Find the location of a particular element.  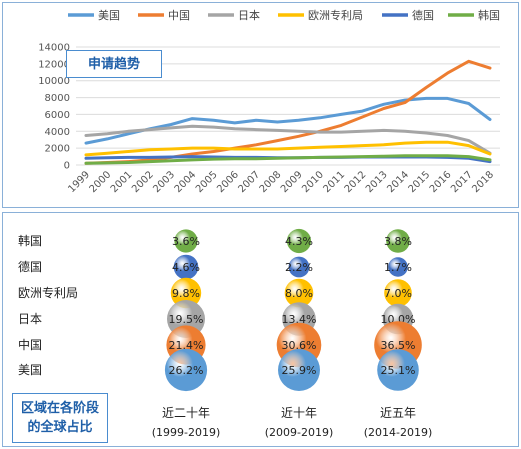

y-tick-label: 2000 is located at coordinates (57, 149).